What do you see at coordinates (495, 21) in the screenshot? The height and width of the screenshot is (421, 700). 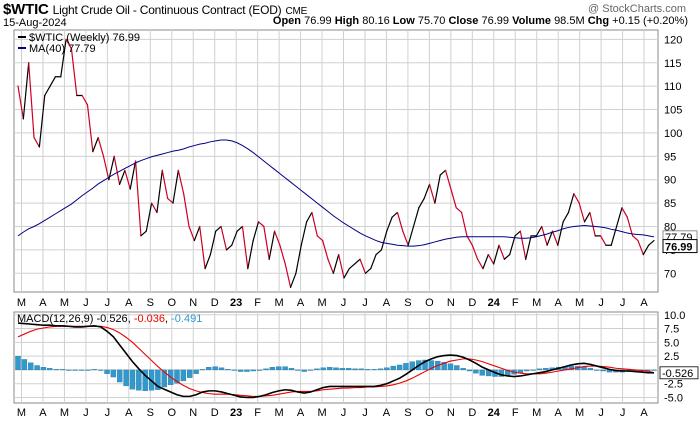 I see `close-value: 76.99` at bounding box center [495, 21].